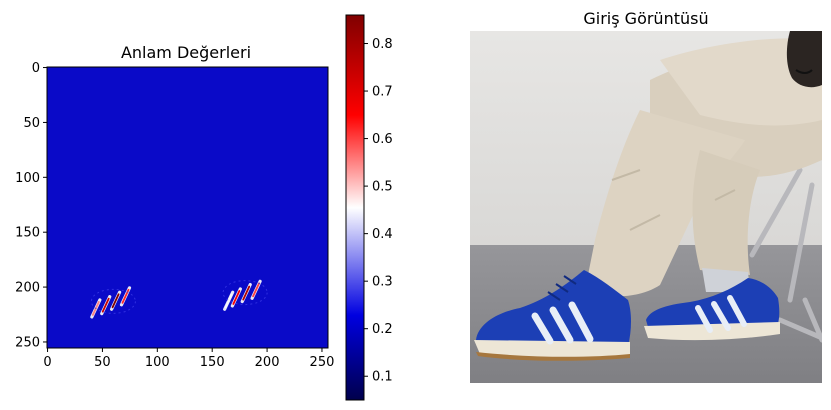 This screenshot has height=410, width=831. Describe the element at coordinates (31, 123) in the screenshot. I see `y-tick-label: 50` at that location.